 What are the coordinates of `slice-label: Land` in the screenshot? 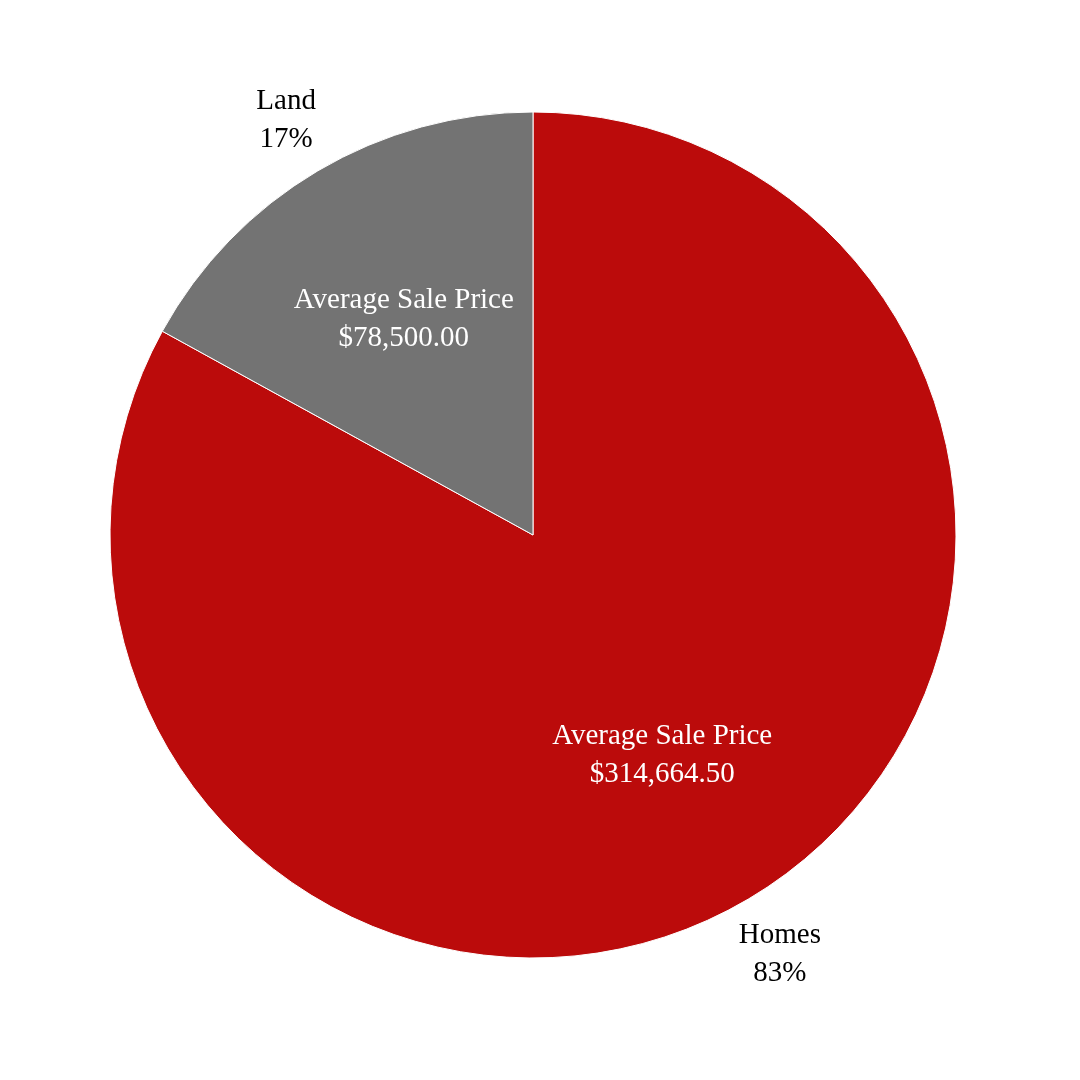 It's located at (286, 98).